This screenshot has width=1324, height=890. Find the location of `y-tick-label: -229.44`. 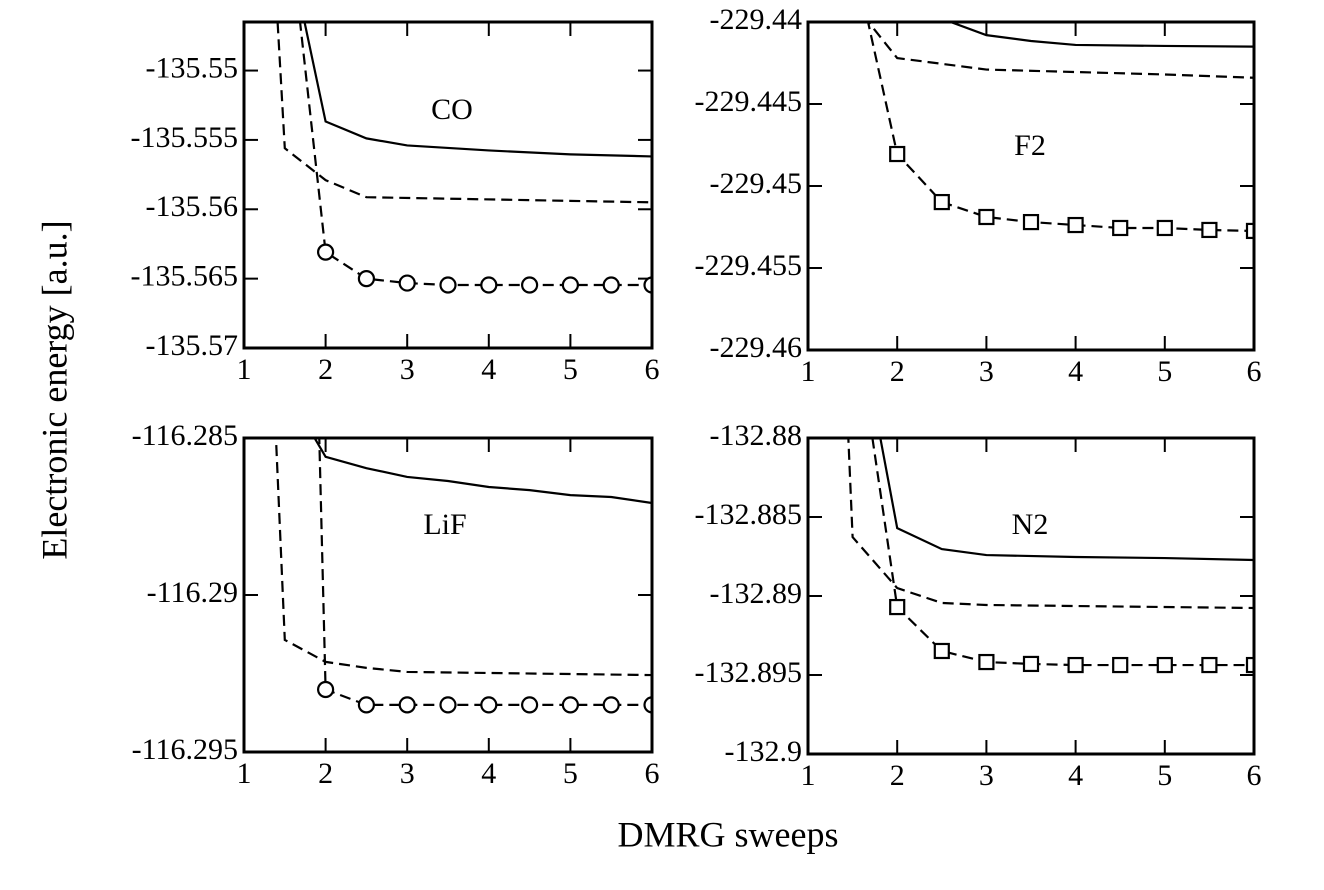

y-tick-label: -229.44 is located at coordinates (756, 19).